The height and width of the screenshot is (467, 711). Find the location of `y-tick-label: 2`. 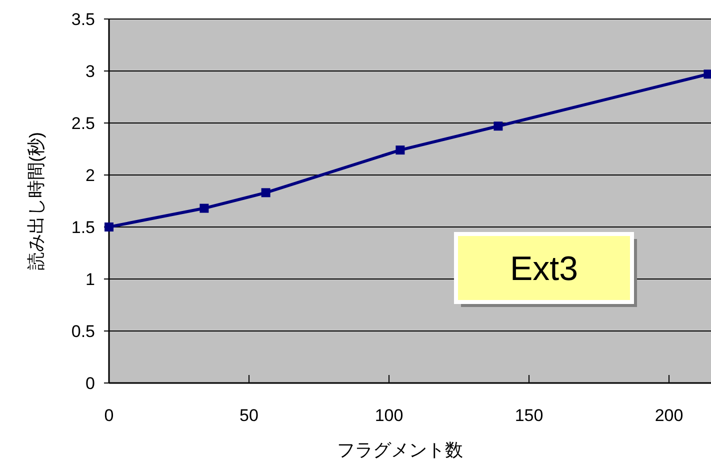

y-tick-label: 2 is located at coordinates (90, 175).